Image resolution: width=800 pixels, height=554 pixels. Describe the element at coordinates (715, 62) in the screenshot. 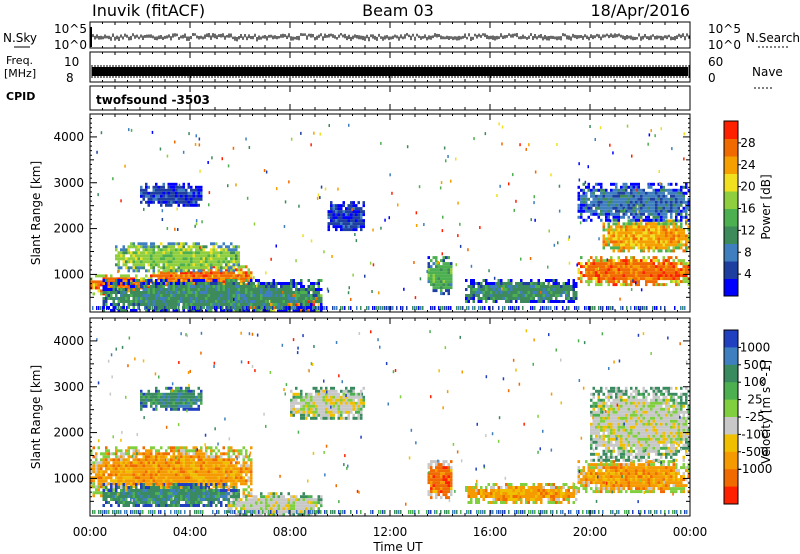

I see `nave-tick-top: 60` at that location.